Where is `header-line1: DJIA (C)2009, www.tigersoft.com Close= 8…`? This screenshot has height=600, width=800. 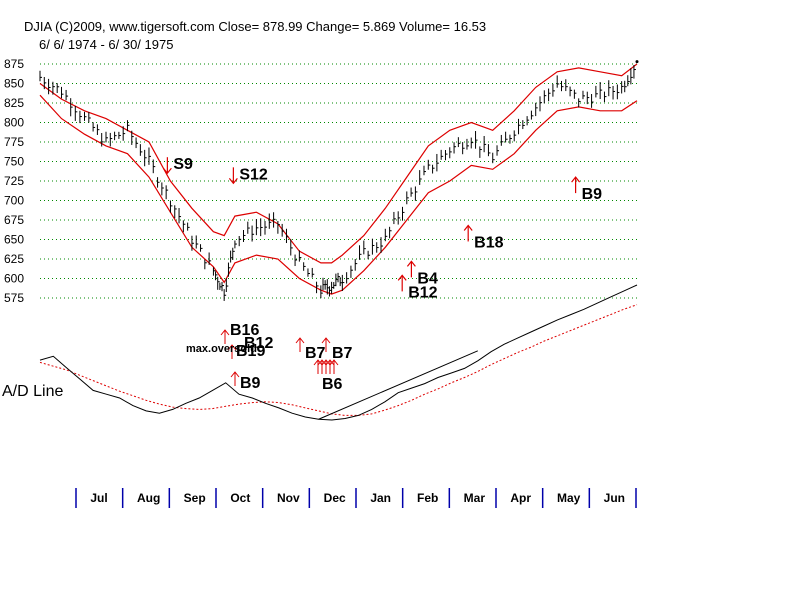 header-line1: DJIA (C)2009, www.tigersoft.com Close= 8… is located at coordinates (255, 26).